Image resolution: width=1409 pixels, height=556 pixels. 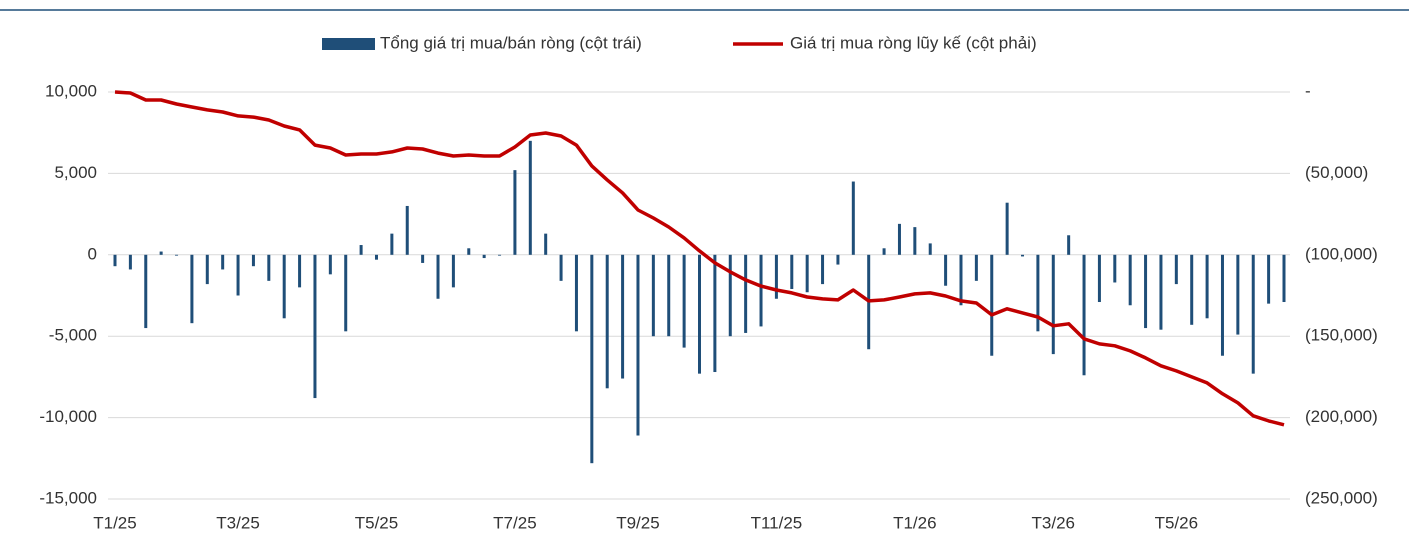 I want to click on legend-label: Tổng giá trị mua/bán ròng (cột trái), so click(x=511, y=42).